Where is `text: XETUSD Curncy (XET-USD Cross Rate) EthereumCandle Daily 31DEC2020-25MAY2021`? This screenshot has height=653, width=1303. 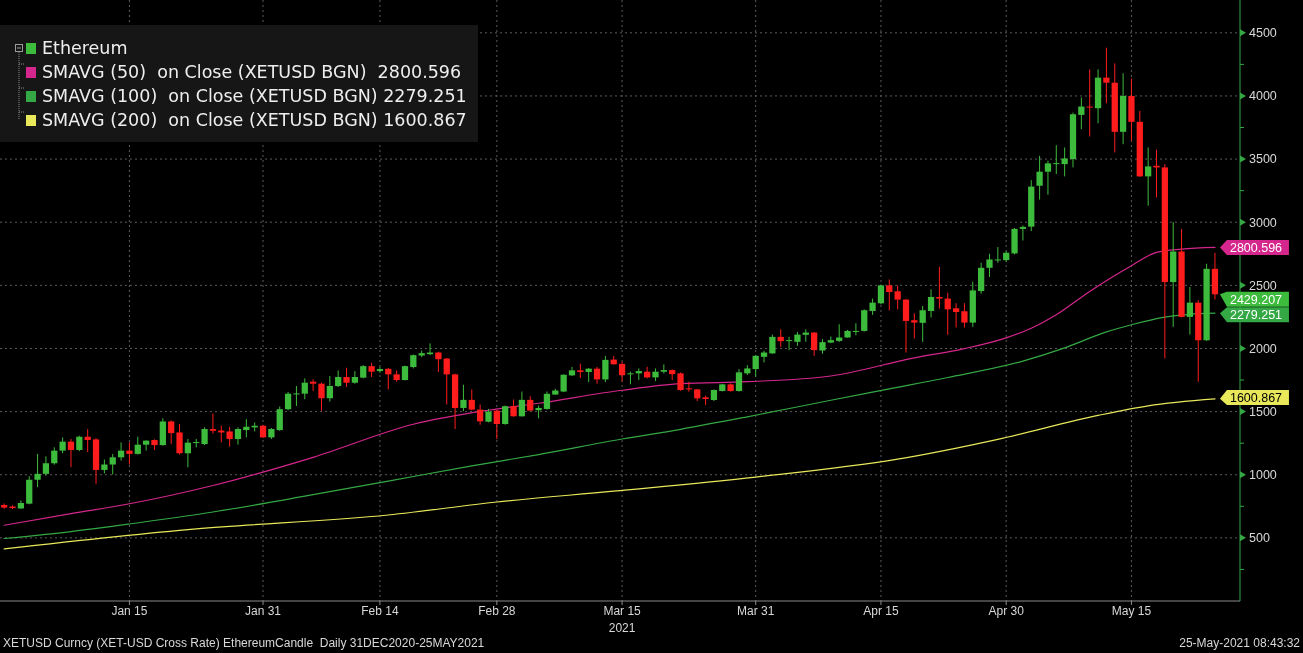
text: XETUSD Curncy (XET-USD Cross Rate) EthereumCandle Daily 31DEC2020-25MAY2021 is located at coordinates (244, 643).